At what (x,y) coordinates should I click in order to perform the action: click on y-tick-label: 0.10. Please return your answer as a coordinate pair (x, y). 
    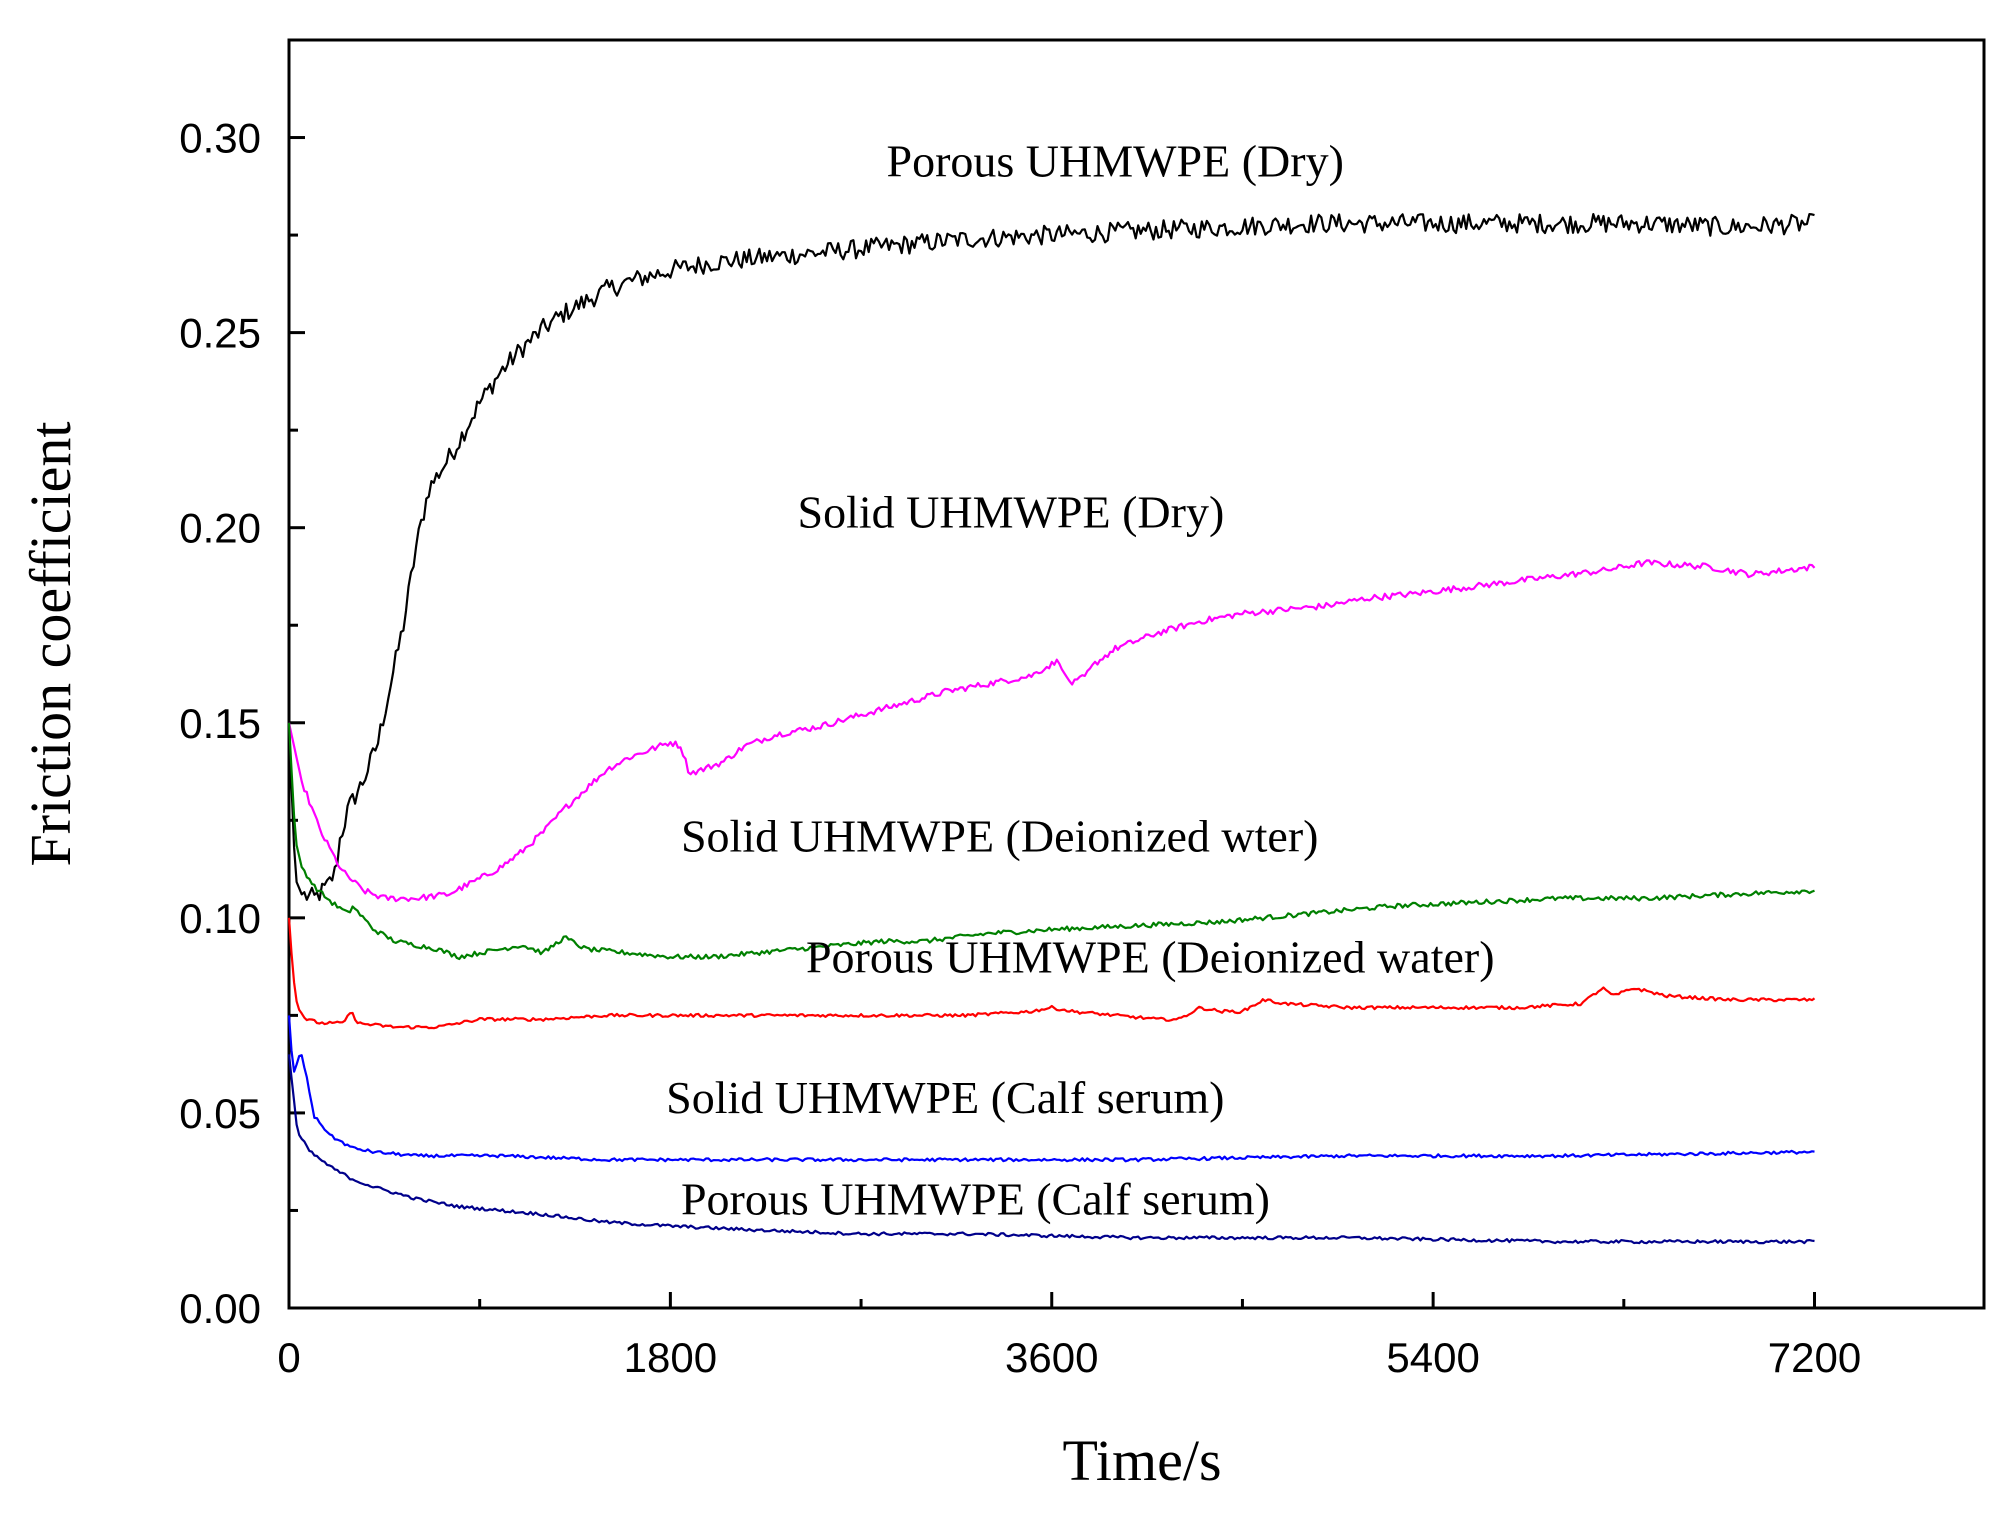
    Looking at the image, I should click on (220, 918).